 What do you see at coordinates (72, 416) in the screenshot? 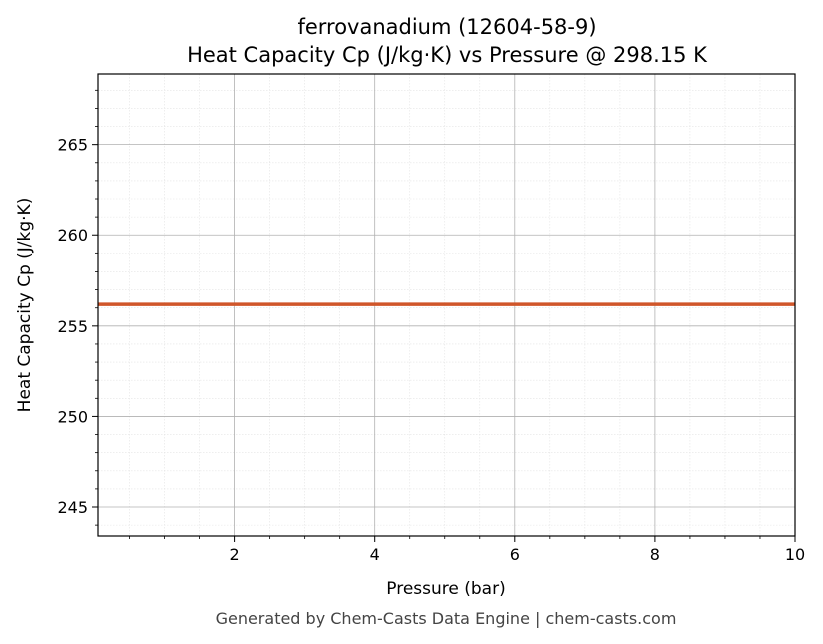
I see `y-tick-label: 250` at bounding box center [72, 416].